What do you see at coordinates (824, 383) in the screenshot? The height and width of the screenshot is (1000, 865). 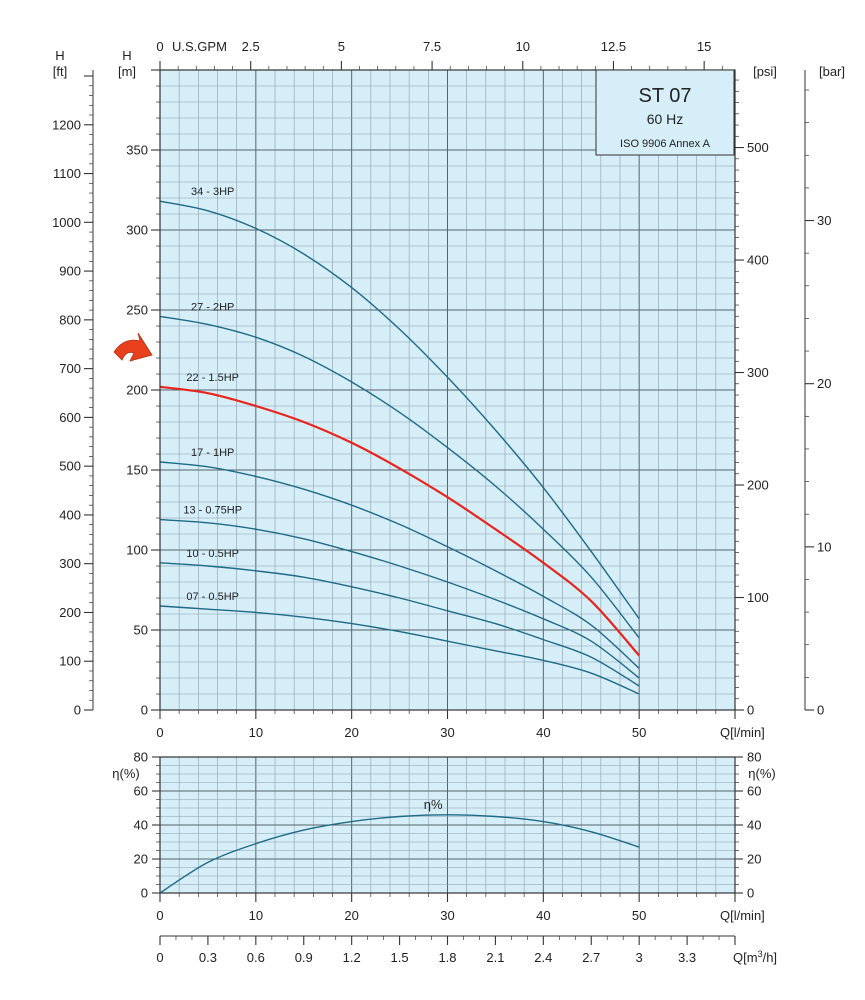 I see `bar-axis-tick-label: 20` at bounding box center [824, 383].